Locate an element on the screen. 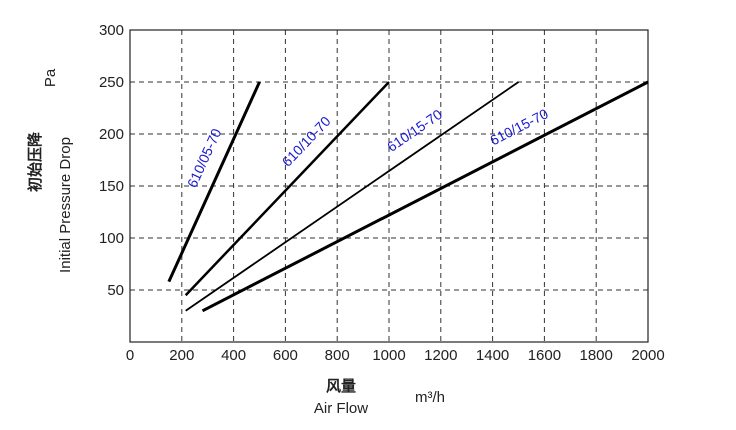 Image resolution: width=736 pixels, height=430 pixels. x-tick-label: 2000 is located at coordinates (647, 355).